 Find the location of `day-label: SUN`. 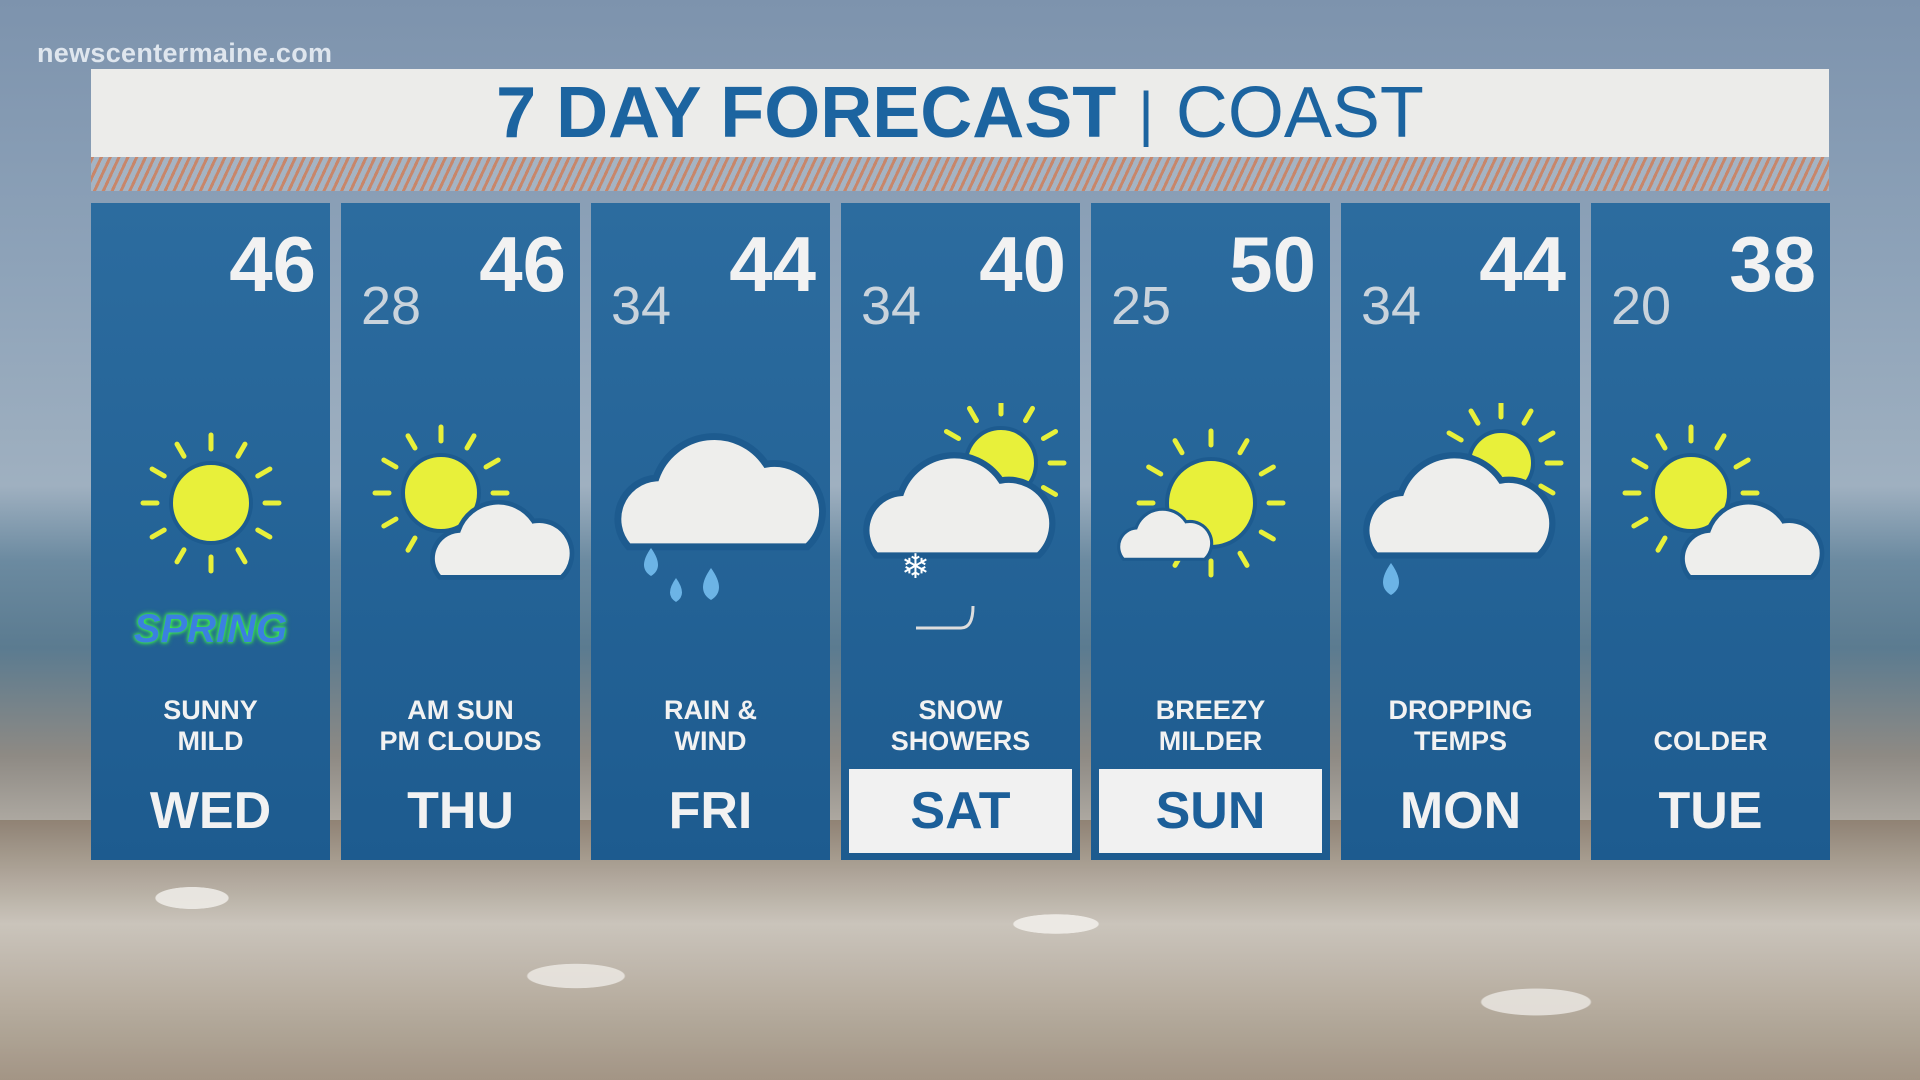

day-label: SUN is located at coordinates (1210, 811).